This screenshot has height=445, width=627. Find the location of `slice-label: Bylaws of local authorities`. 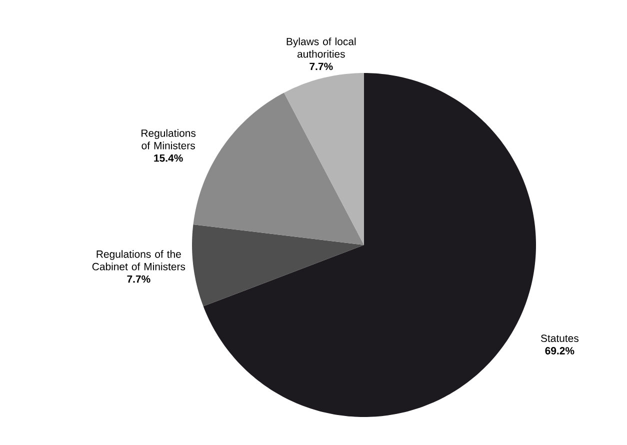

slice-label: Bylaws of local authorities is located at coordinates (321, 48).